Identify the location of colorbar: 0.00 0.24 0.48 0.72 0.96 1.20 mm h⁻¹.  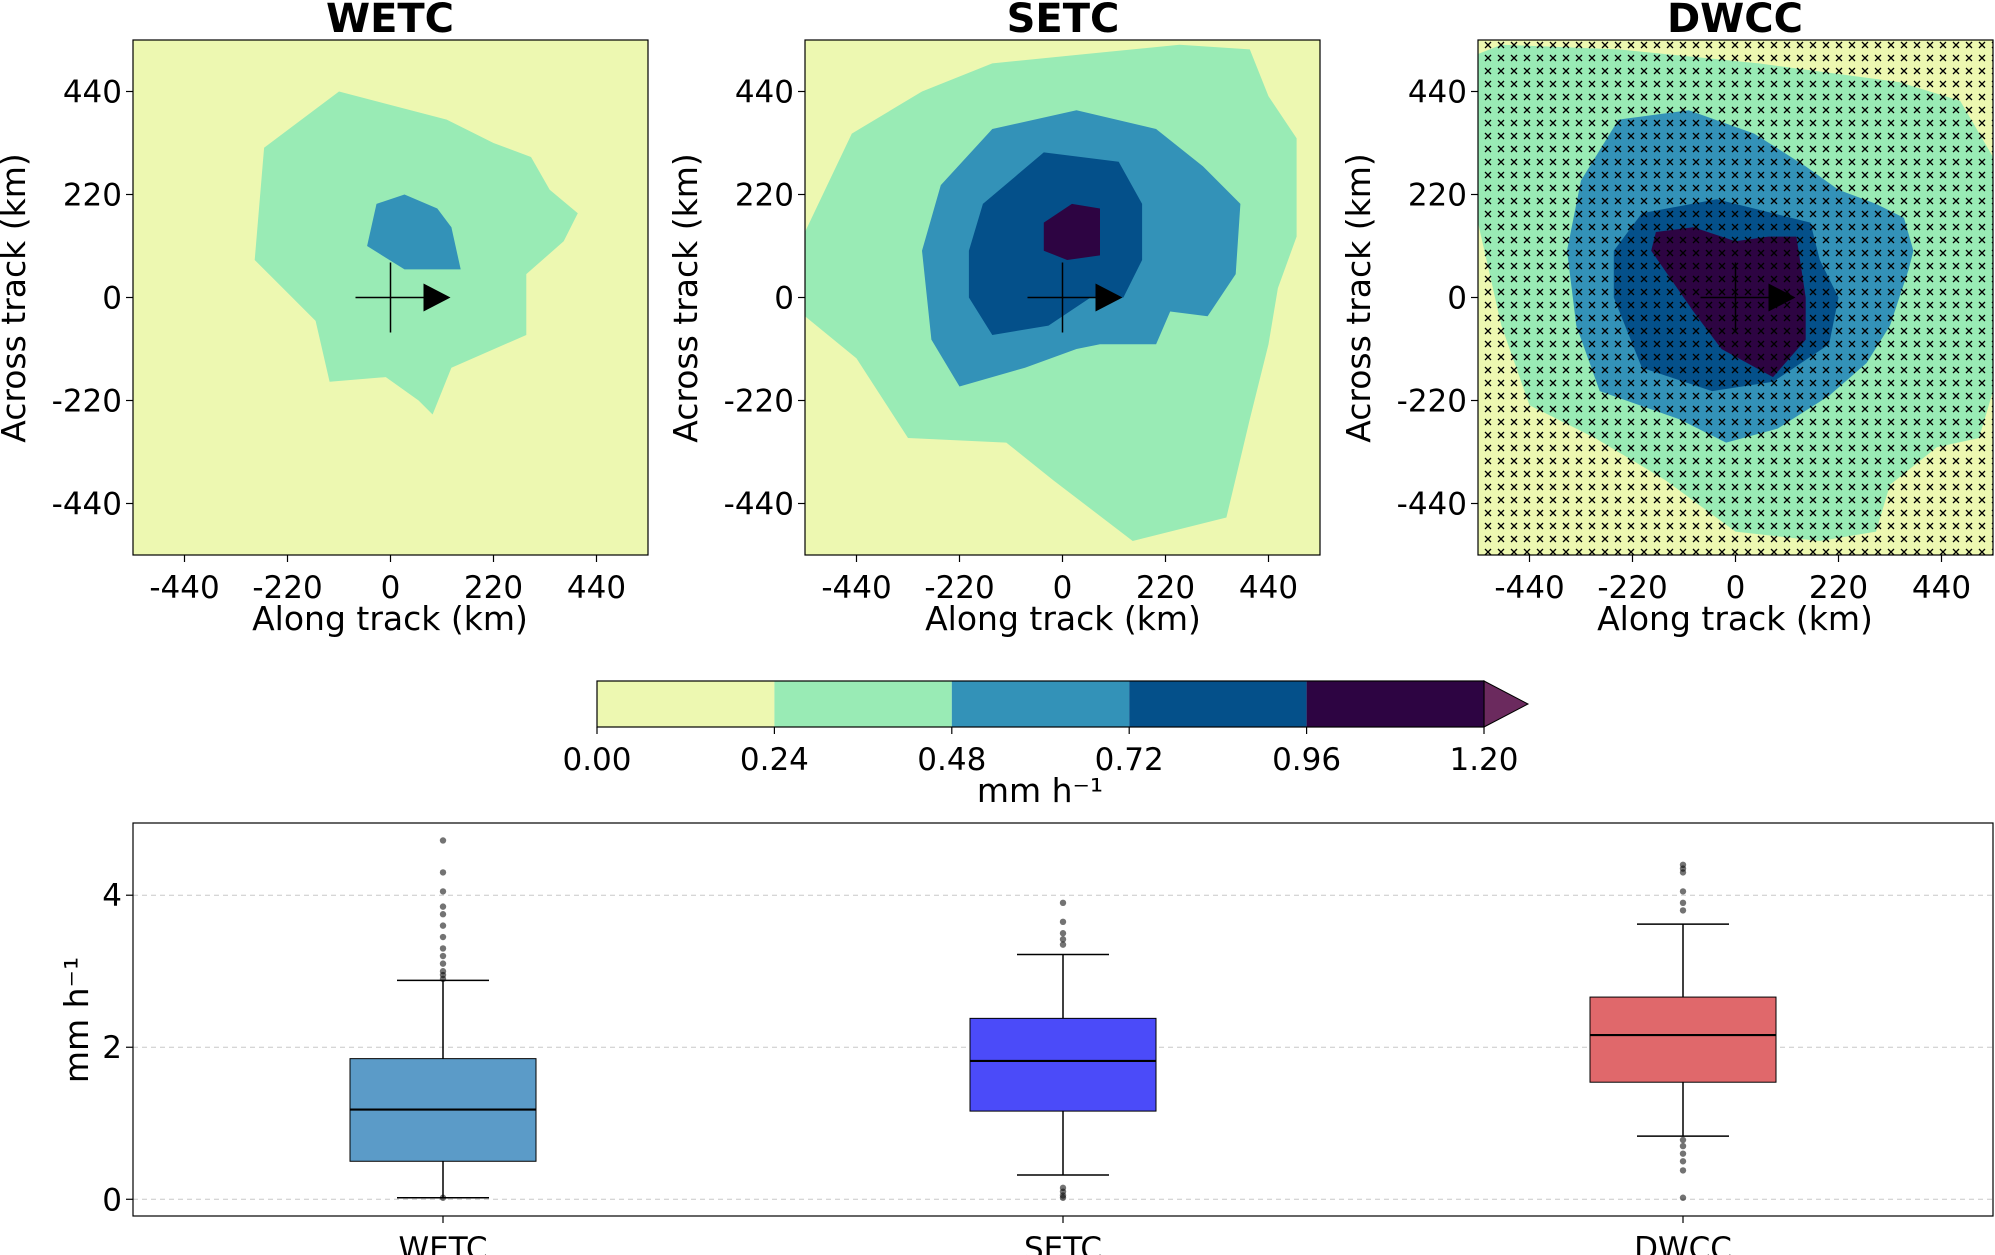
(1046, 745).